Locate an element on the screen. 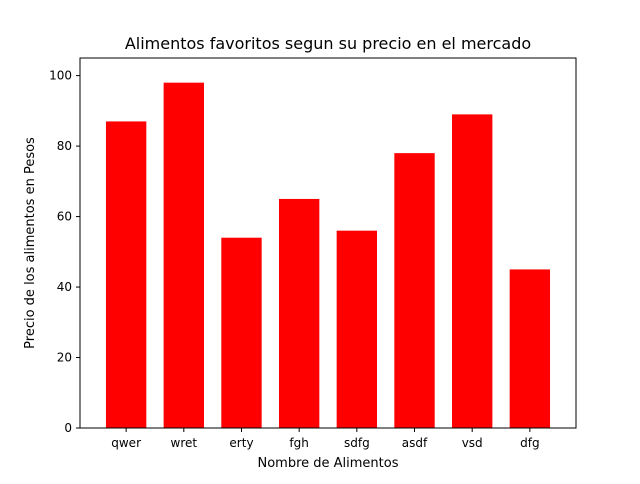  y-tick-label-80: 80 is located at coordinates (64, 146).